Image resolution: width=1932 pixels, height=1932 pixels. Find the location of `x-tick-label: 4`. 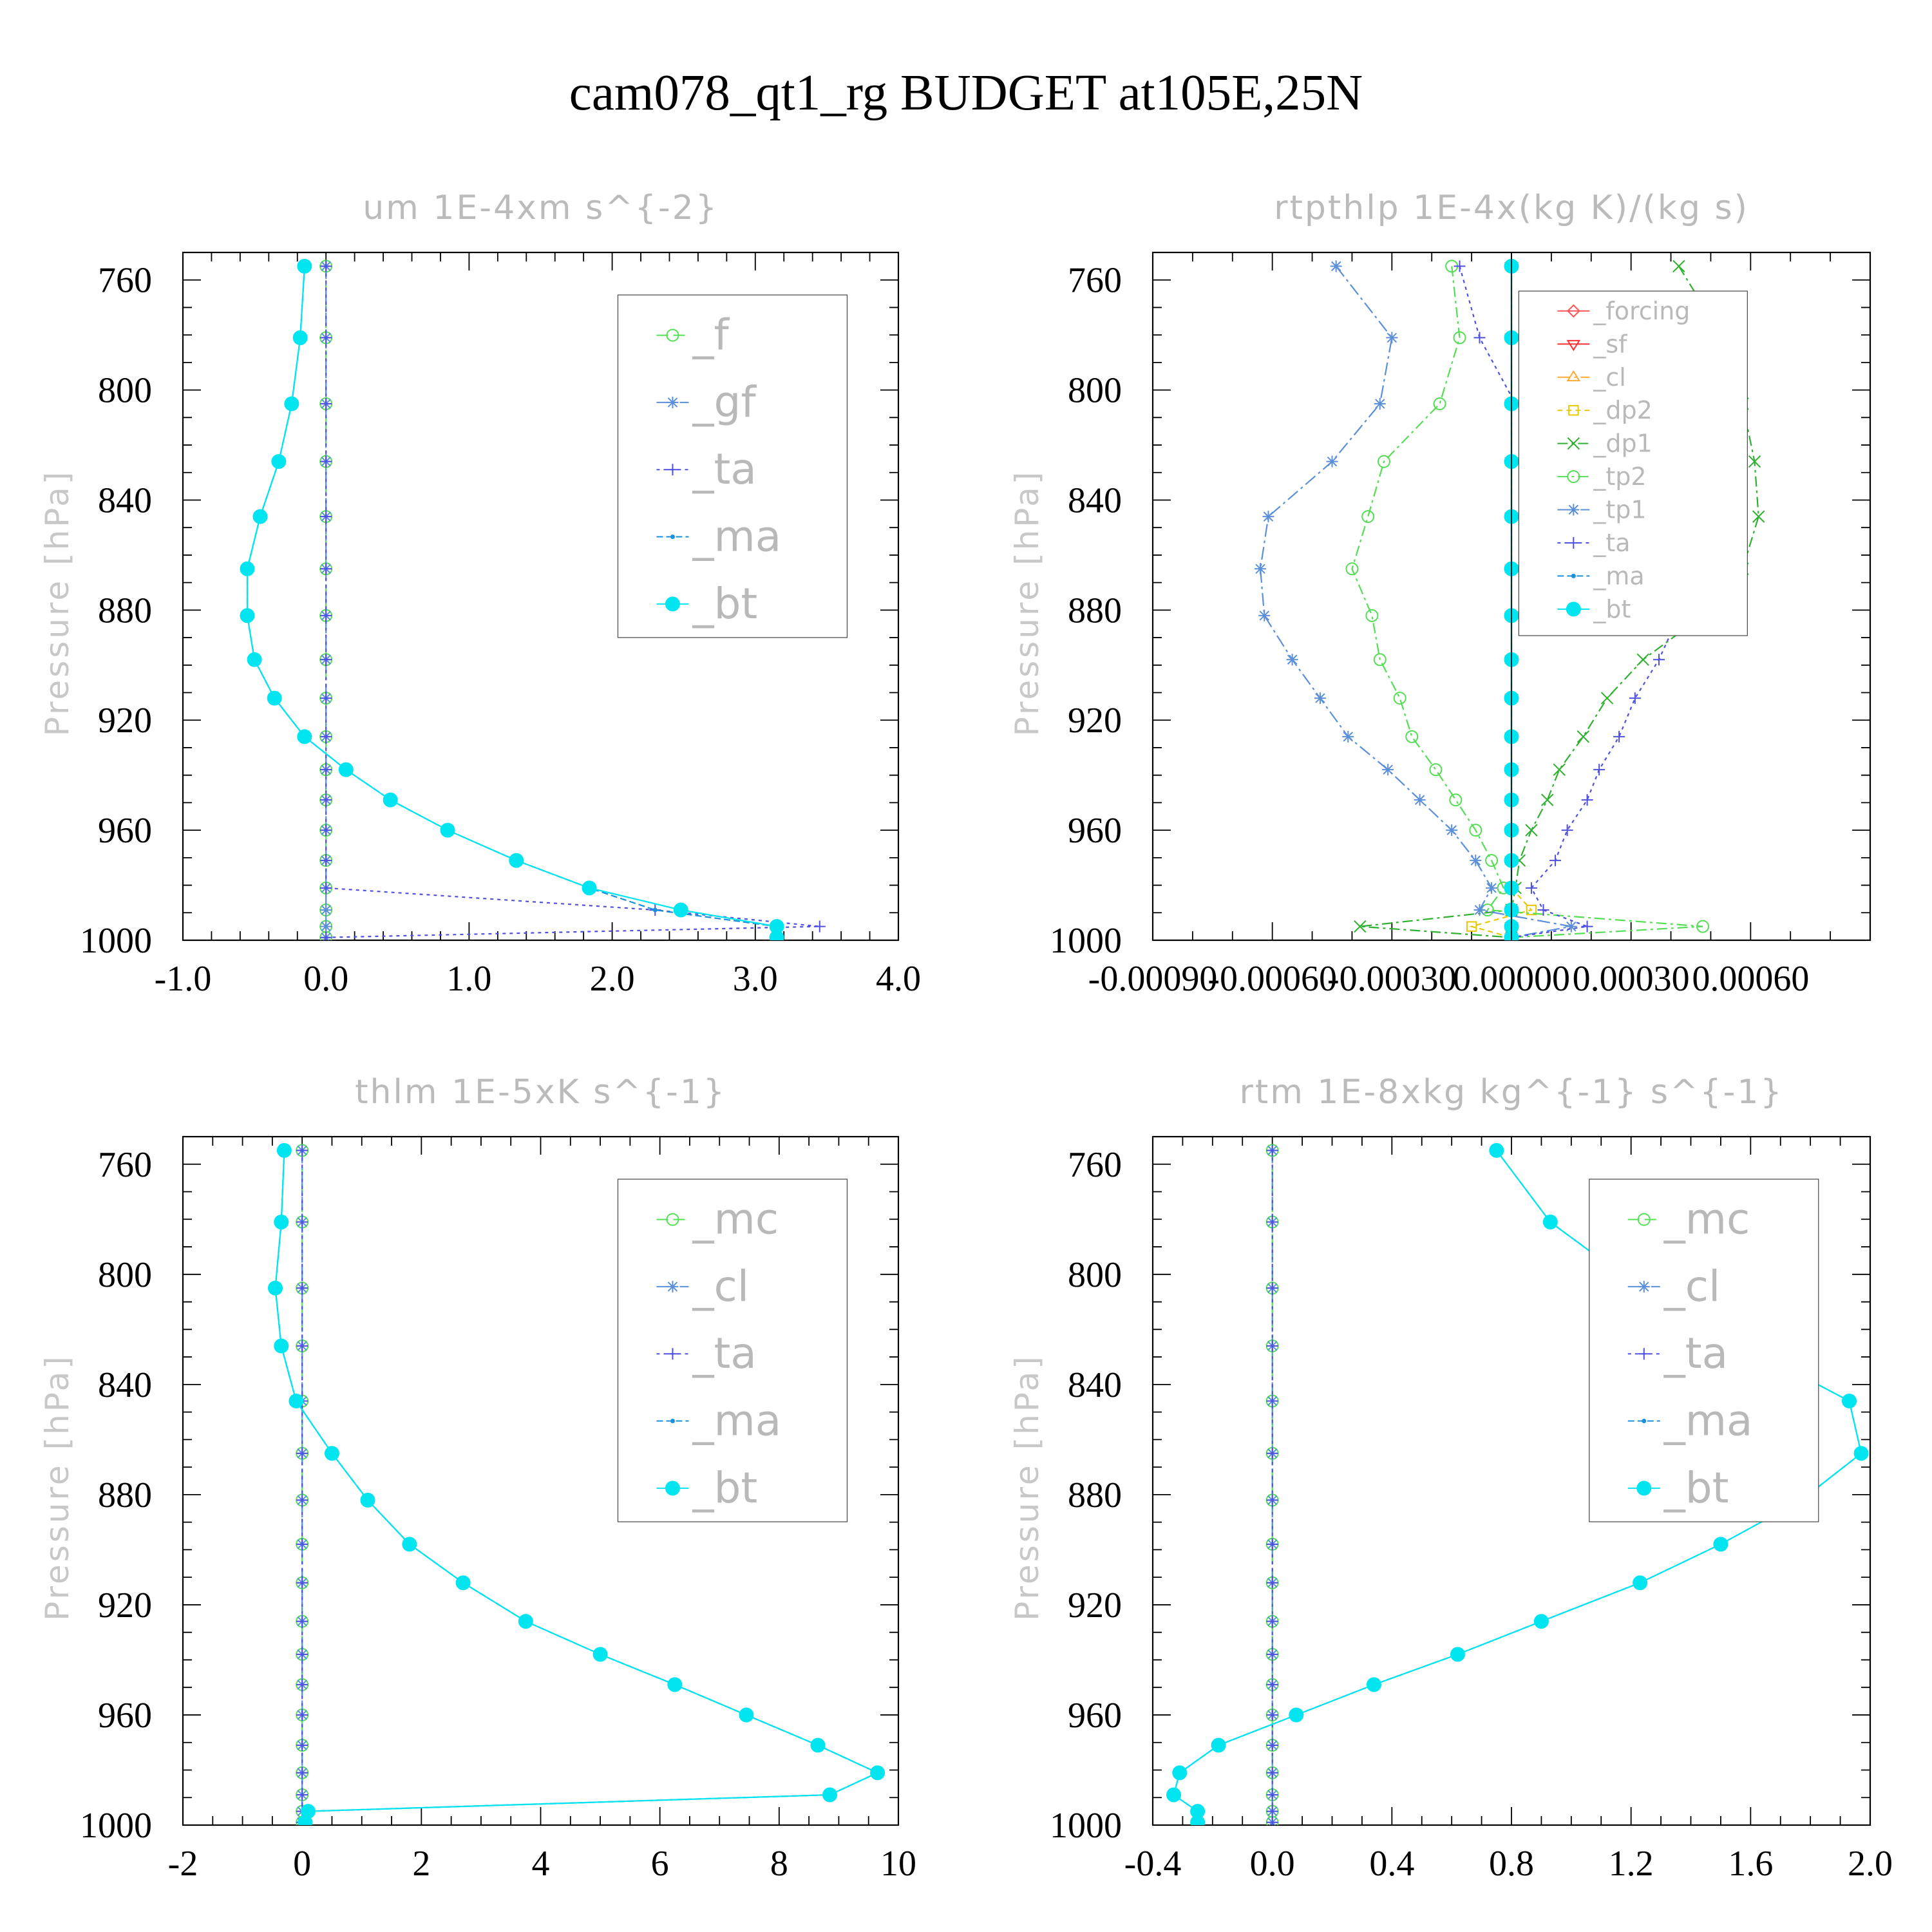

x-tick-label: 4 is located at coordinates (541, 1864).